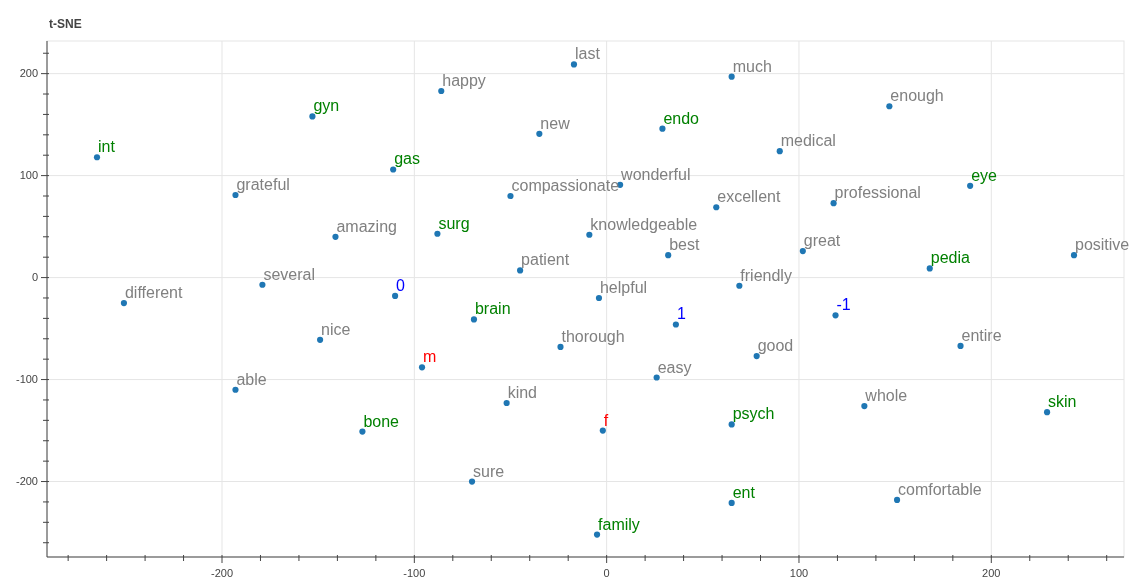 The height and width of the screenshot is (583, 1145). What do you see at coordinates (606, 573) in the screenshot?
I see `x-tick-label: 0` at bounding box center [606, 573].